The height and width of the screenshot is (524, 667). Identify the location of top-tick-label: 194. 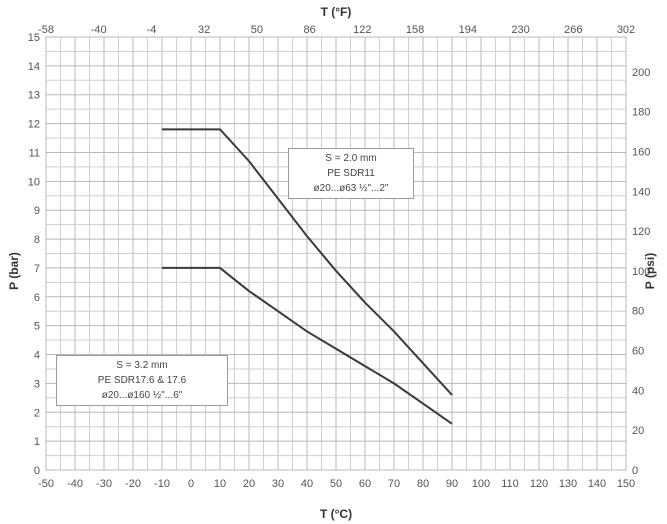
(468, 30).